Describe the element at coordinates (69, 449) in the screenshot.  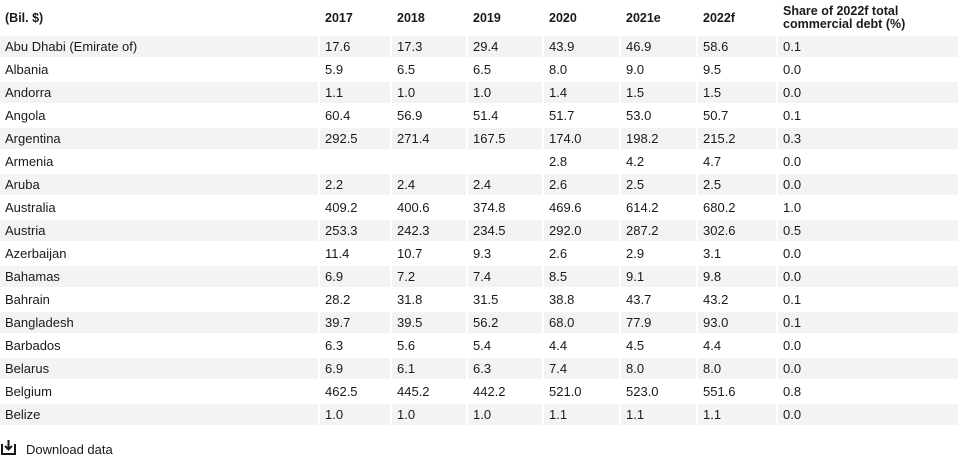
I see `download-data-label: Download data` at that location.